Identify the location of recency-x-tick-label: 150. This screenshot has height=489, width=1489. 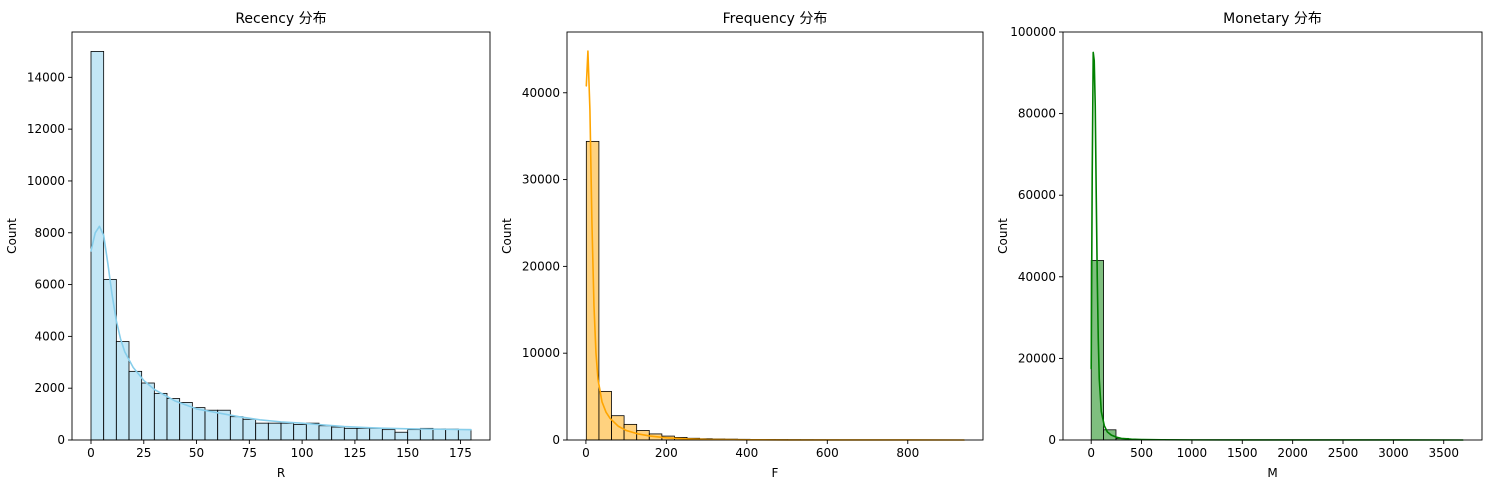
(407, 453).